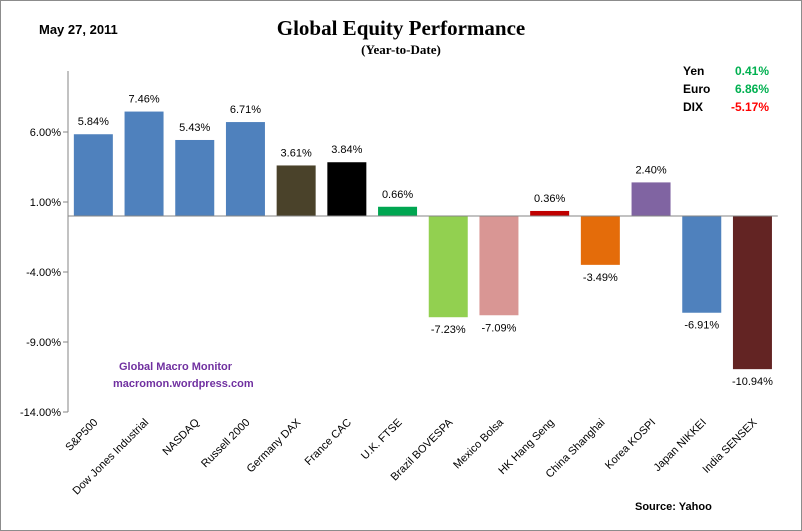 The width and height of the screenshot is (802, 531). What do you see at coordinates (397, 195) in the screenshot?
I see `bar-value-label: 0.66%` at bounding box center [397, 195].